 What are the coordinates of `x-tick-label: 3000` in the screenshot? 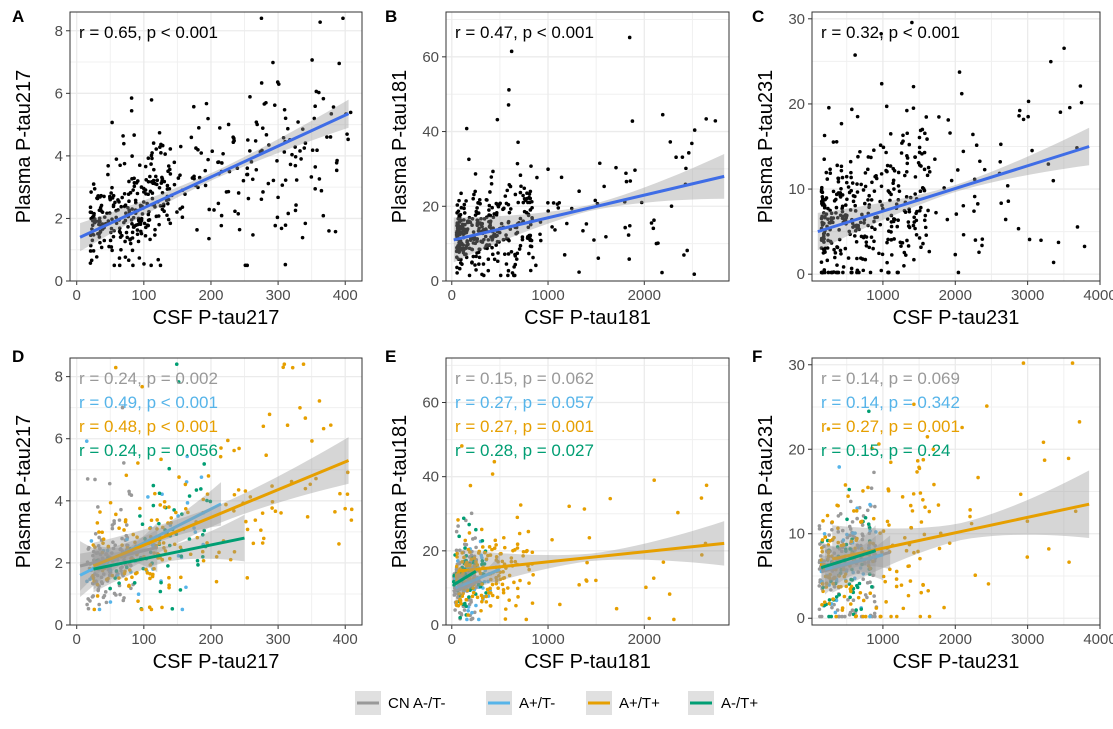 It's located at (1027, 295).